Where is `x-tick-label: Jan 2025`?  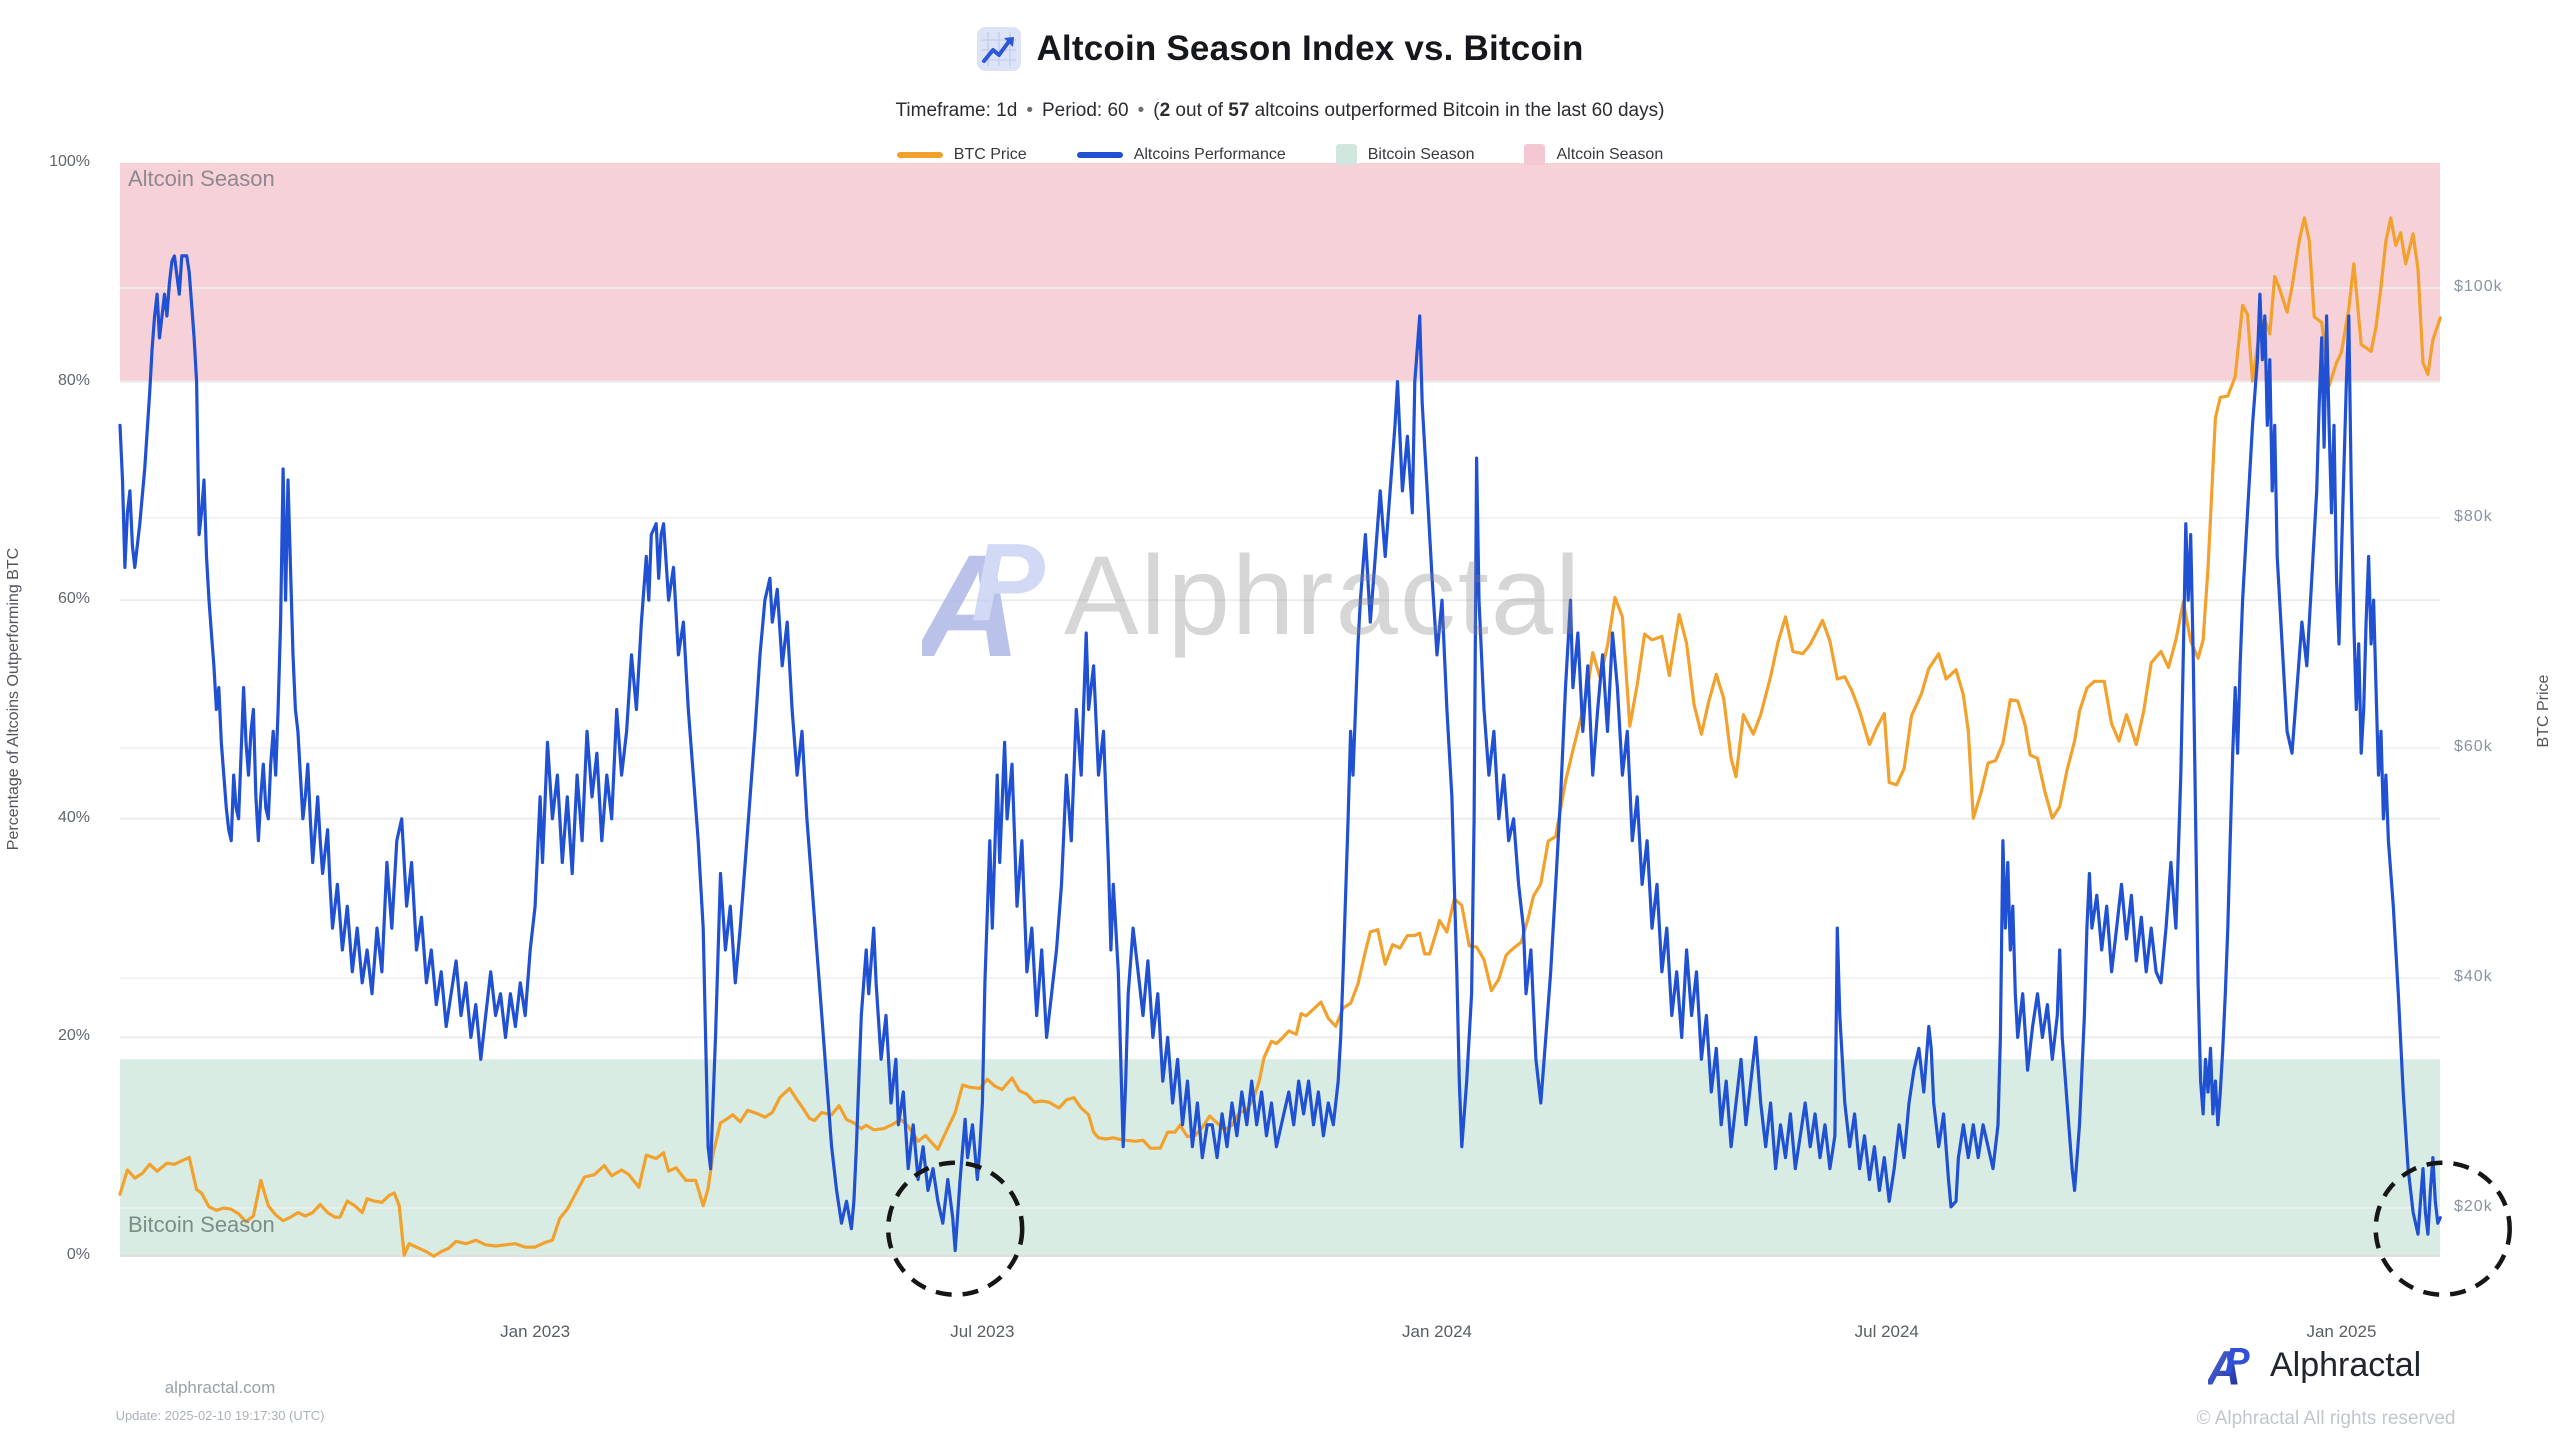 x-tick-label: Jan 2025 is located at coordinates (2341, 1331).